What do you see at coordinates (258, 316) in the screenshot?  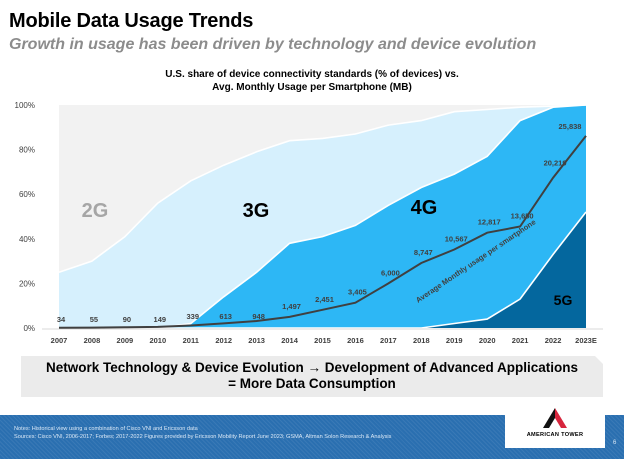 I see `usage-data-label: 948` at bounding box center [258, 316].